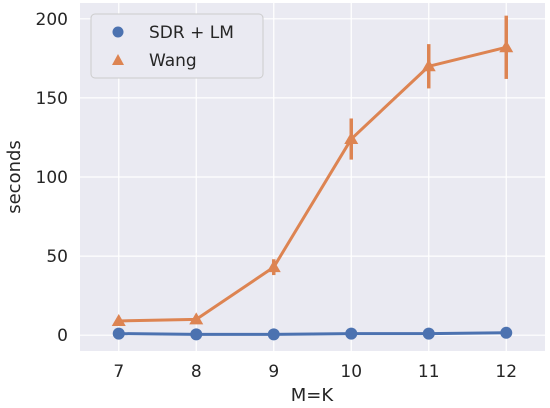  Describe the element at coordinates (118, 372) in the screenshot. I see `x-tick-label: 7` at that location.